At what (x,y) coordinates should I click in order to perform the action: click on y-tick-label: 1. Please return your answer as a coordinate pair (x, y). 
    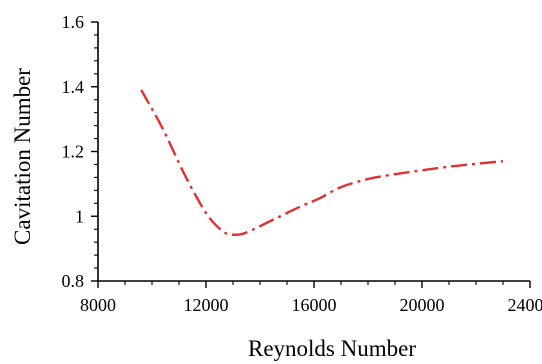
    Looking at the image, I should click on (79, 216).